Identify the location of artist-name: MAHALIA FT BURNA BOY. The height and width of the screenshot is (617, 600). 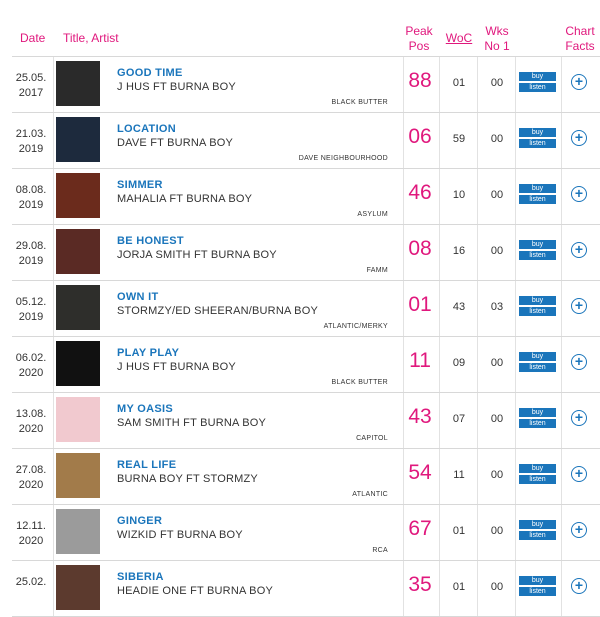
(185, 199).